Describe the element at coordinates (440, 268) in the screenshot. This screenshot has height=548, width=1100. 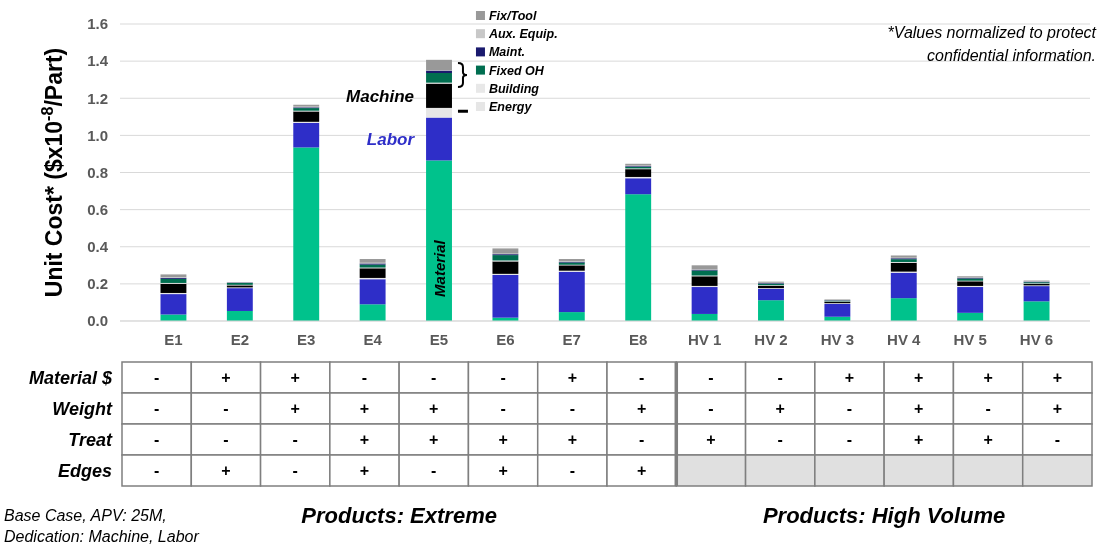
I see `series-label: Material` at that location.